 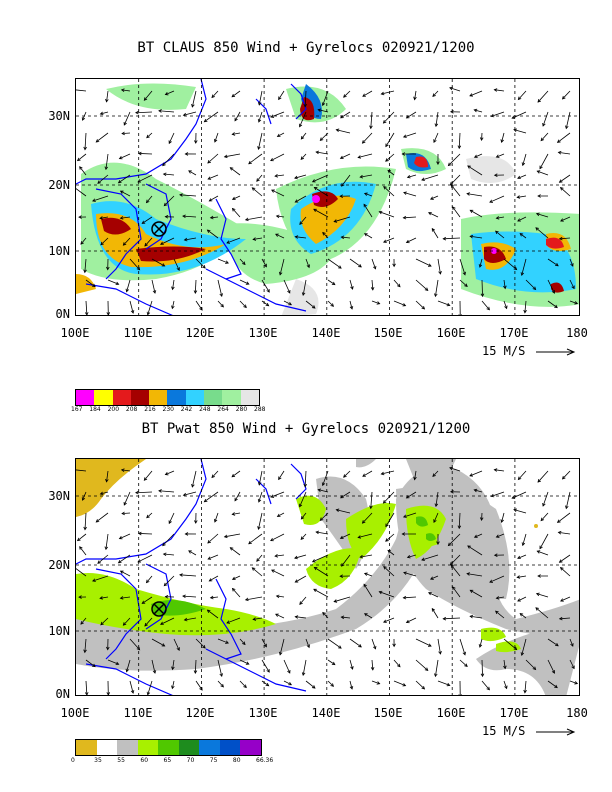 I want to click on bottom-y-label-10n: 10N, so click(x=59, y=631).